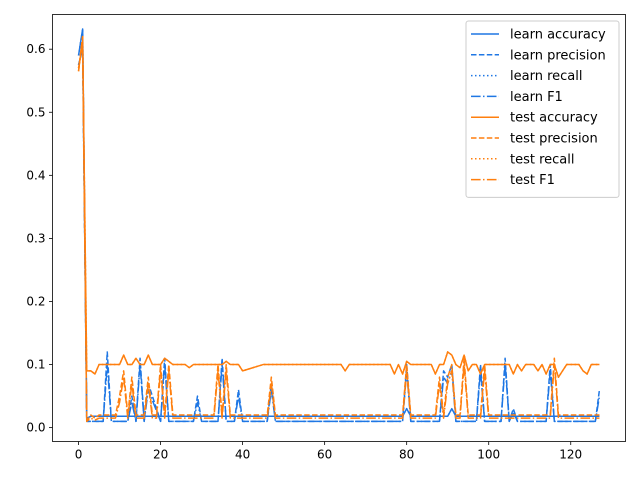 This screenshot has width=640, height=480. I want to click on x-tick-label: 120, so click(570, 455).